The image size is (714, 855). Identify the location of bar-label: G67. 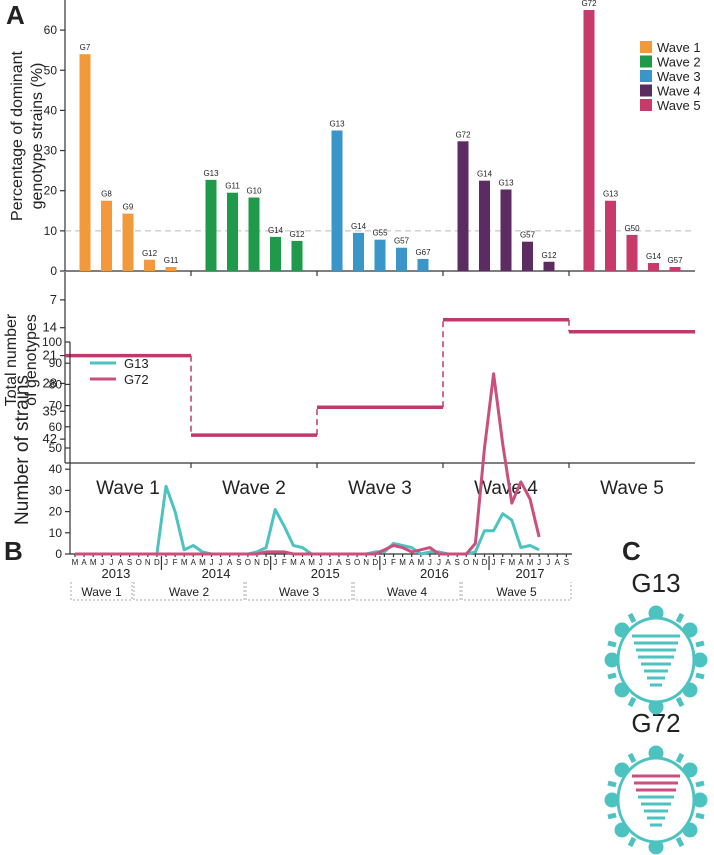
(423, 252).